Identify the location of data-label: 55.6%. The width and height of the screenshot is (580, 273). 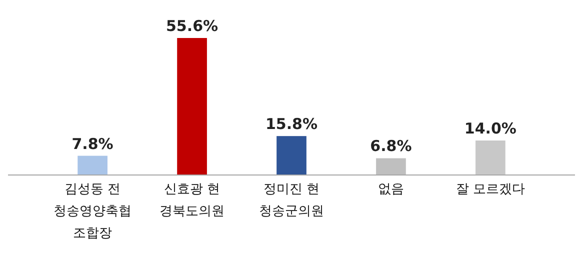
(192, 26).